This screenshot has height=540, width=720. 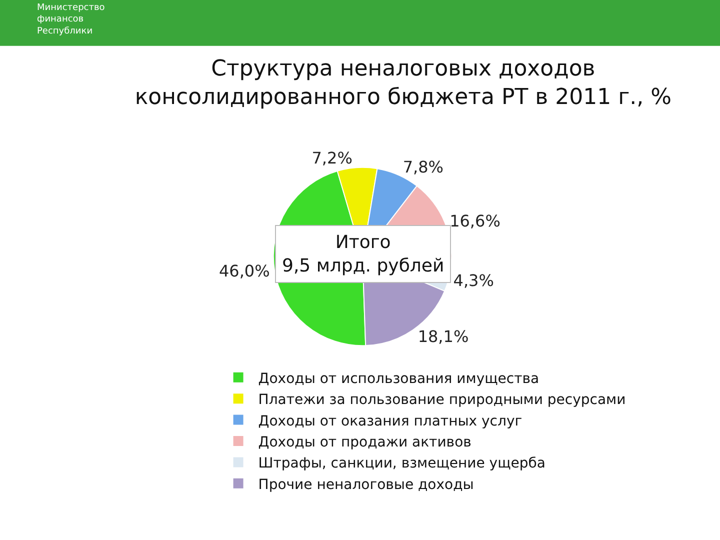 What do you see at coordinates (475, 220) in the screenshot?
I see `data-label: 16,6%` at bounding box center [475, 220].